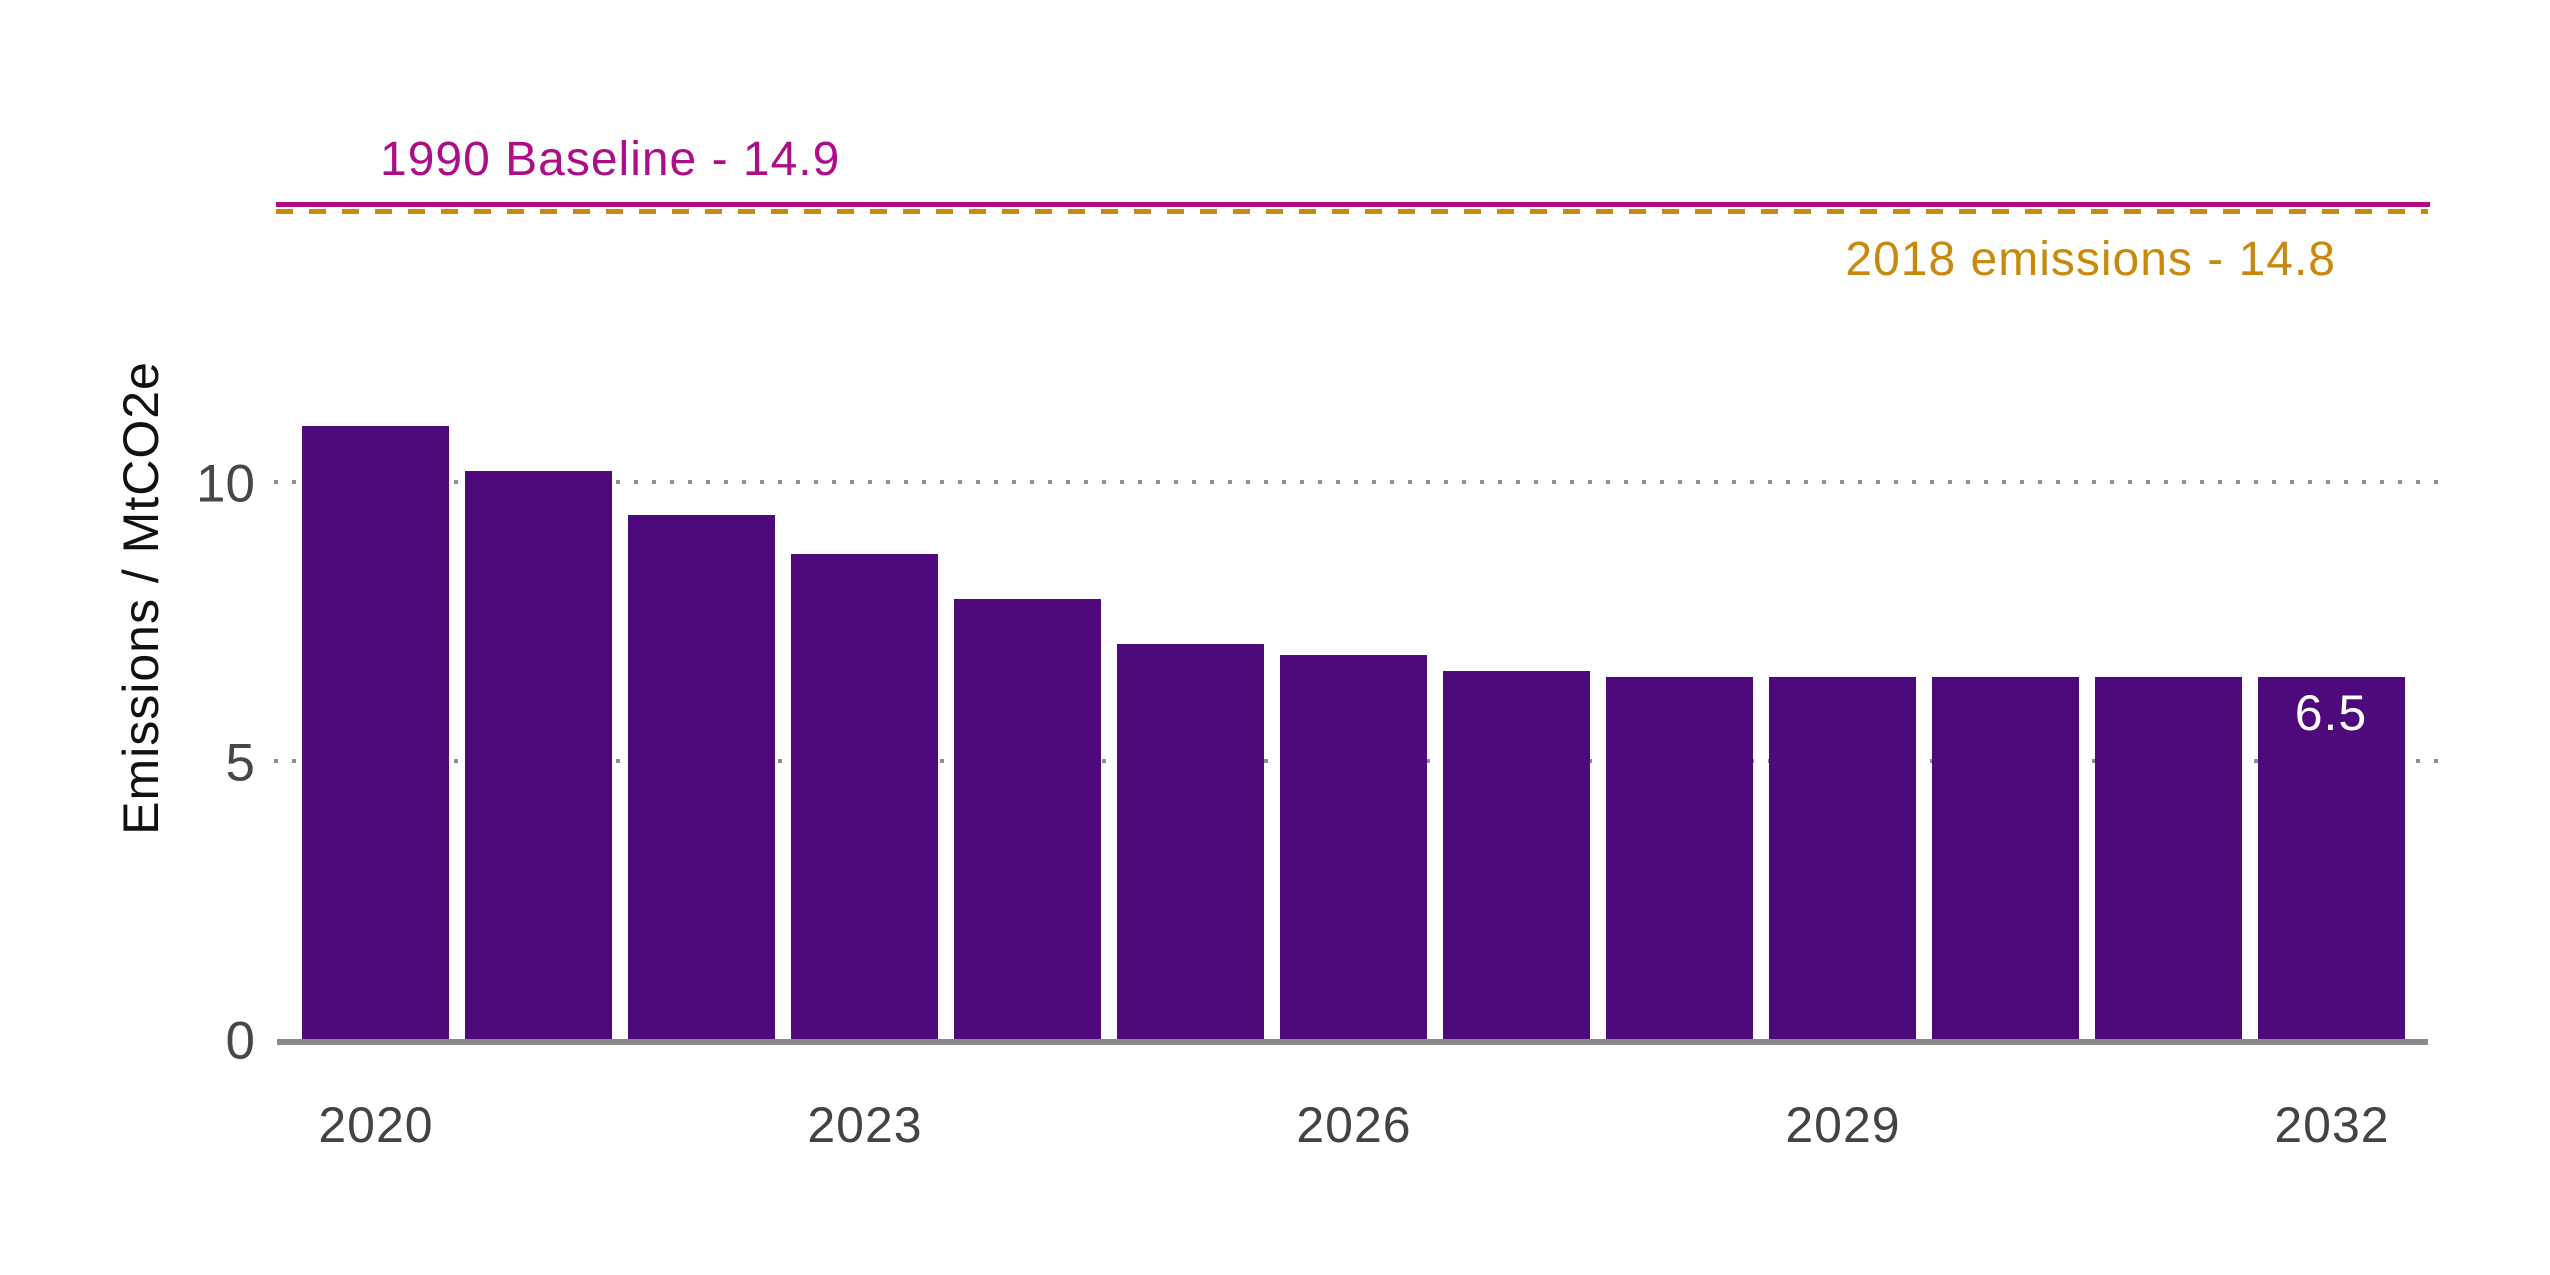 The width and height of the screenshot is (2550, 1275). Describe the element at coordinates (1843, 1125) in the screenshot. I see `x-tick-2029: 2029` at that location.